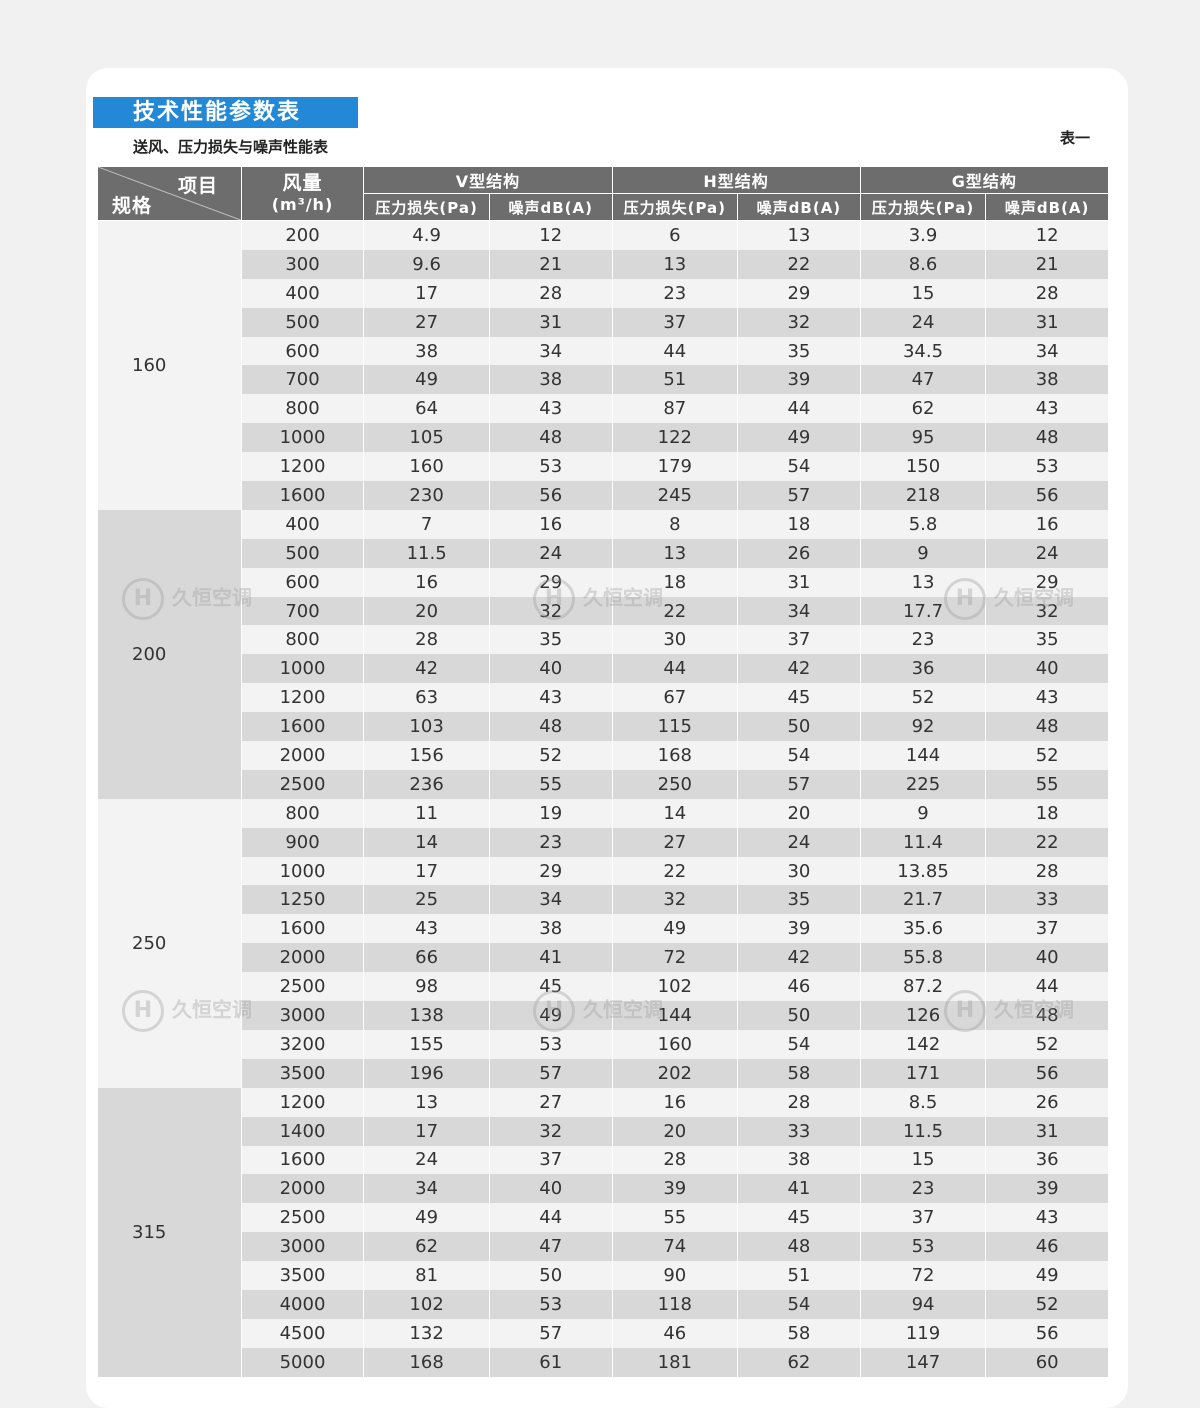 Image resolution: width=1200 pixels, height=1408 pixels. What do you see at coordinates (1047, 1304) in the screenshot?
I see `value-cell: 52` at bounding box center [1047, 1304].